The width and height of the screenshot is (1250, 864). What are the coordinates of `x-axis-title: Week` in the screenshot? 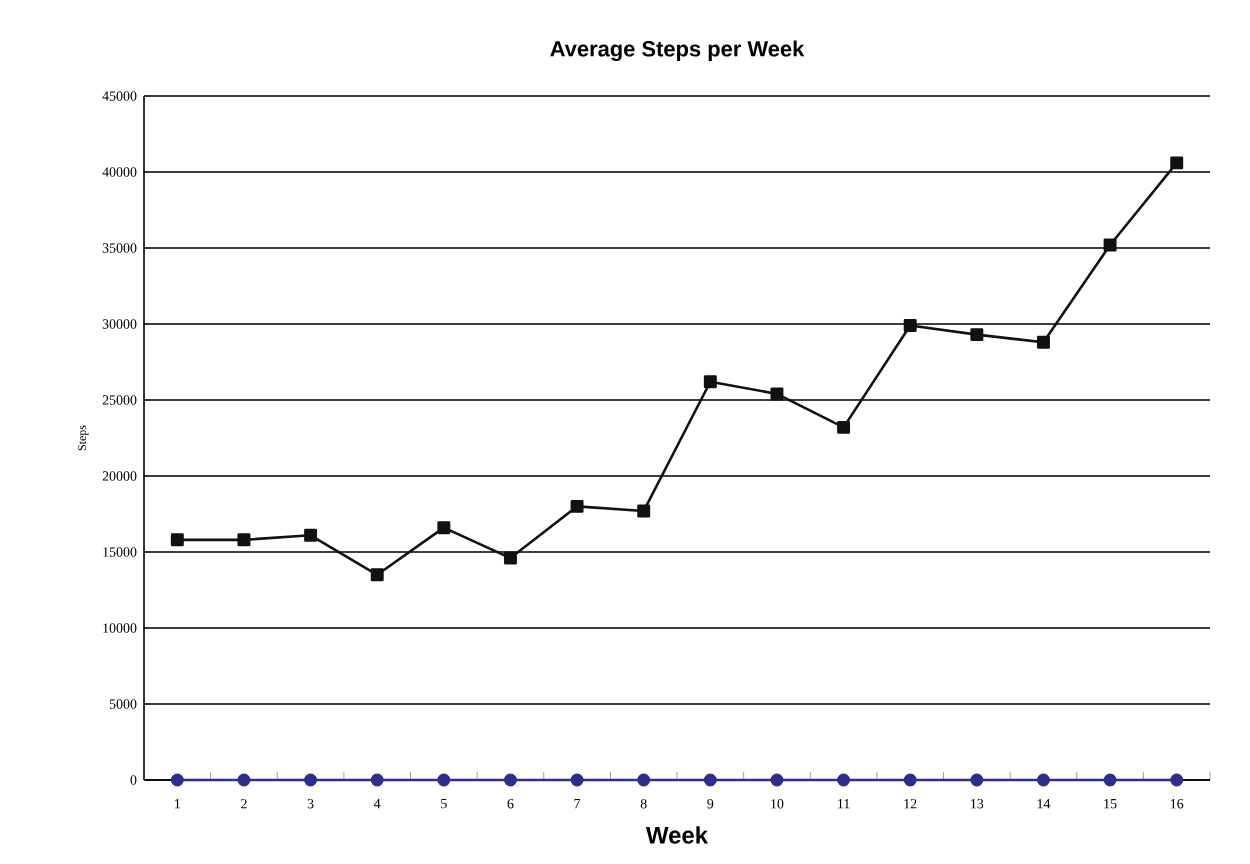 It's located at (677, 835).